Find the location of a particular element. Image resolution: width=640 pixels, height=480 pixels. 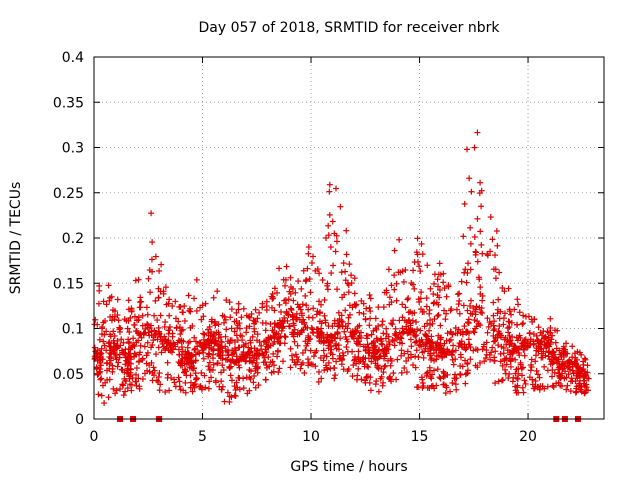

x-tick-label: 0 is located at coordinates (94, 437).